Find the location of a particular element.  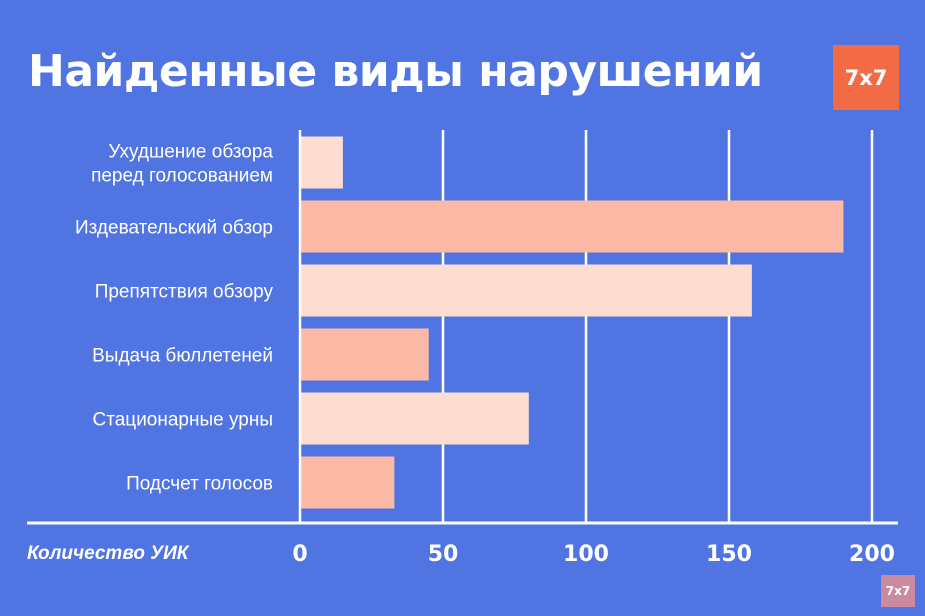

tick-labels: 0 50 100 150 200 is located at coordinates (593, 554).